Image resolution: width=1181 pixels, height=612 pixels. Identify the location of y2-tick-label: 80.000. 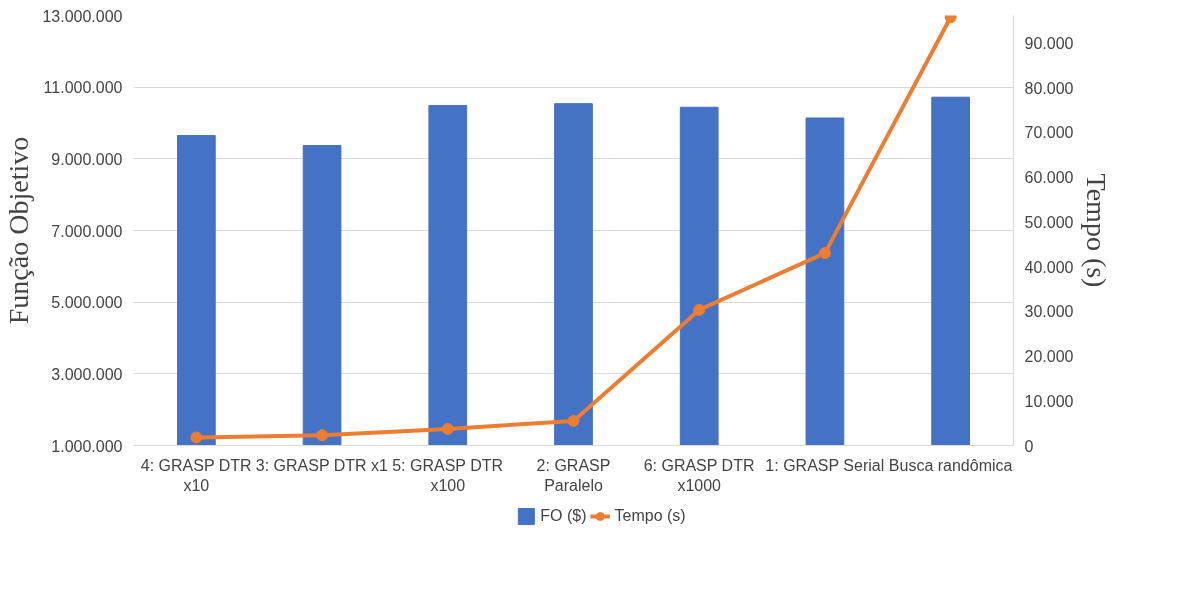
(1049, 88).